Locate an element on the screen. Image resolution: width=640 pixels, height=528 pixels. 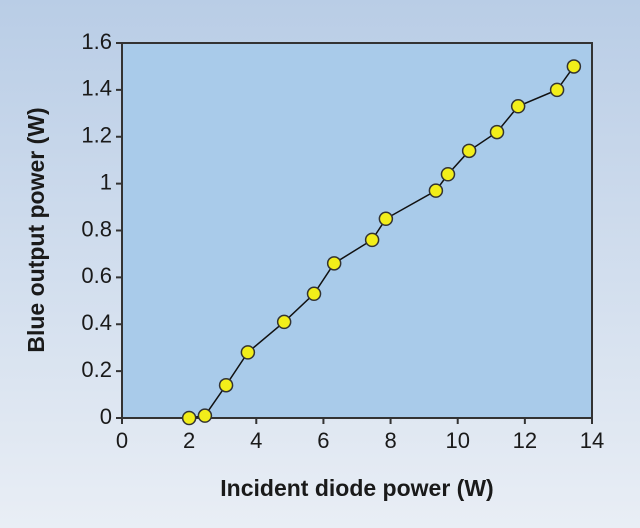
y-tick-label: 0.8 is located at coordinates (96, 228).